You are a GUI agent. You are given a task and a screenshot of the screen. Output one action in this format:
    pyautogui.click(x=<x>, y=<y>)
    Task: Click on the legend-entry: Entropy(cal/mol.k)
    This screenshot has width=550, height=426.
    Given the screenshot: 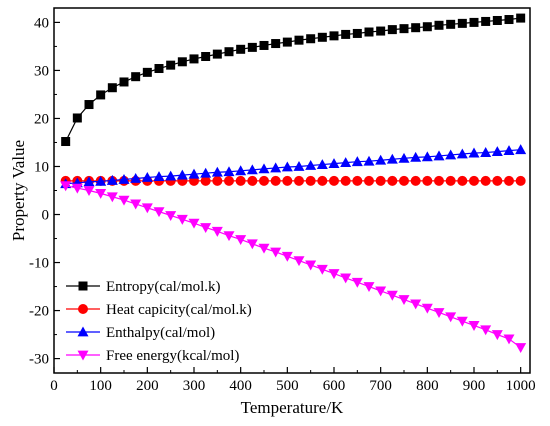 What is the action you would take?
    pyautogui.click(x=143, y=287)
    